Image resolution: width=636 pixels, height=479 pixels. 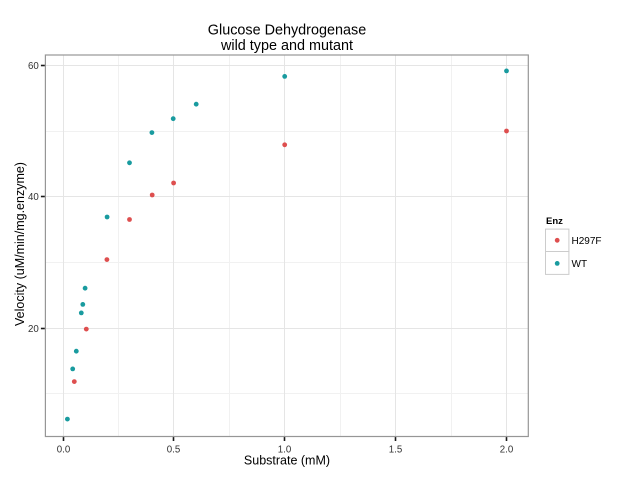 What do you see at coordinates (33, 66) in the screenshot?
I see `svg-text: 60` at bounding box center [33, 66].